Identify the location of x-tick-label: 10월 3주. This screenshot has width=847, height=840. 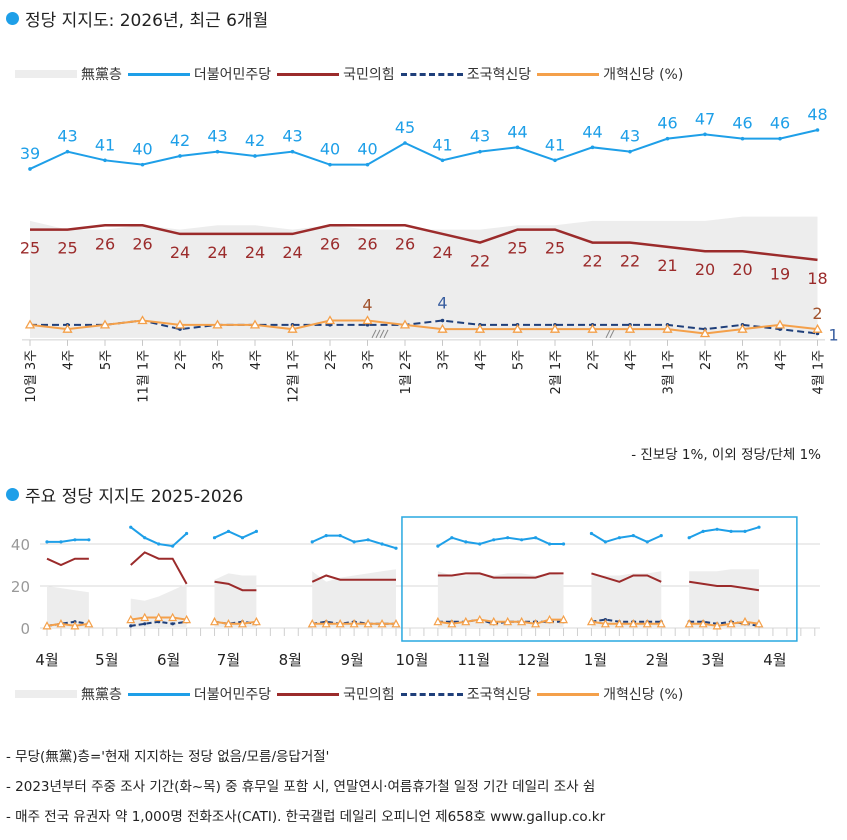
(31, 376).